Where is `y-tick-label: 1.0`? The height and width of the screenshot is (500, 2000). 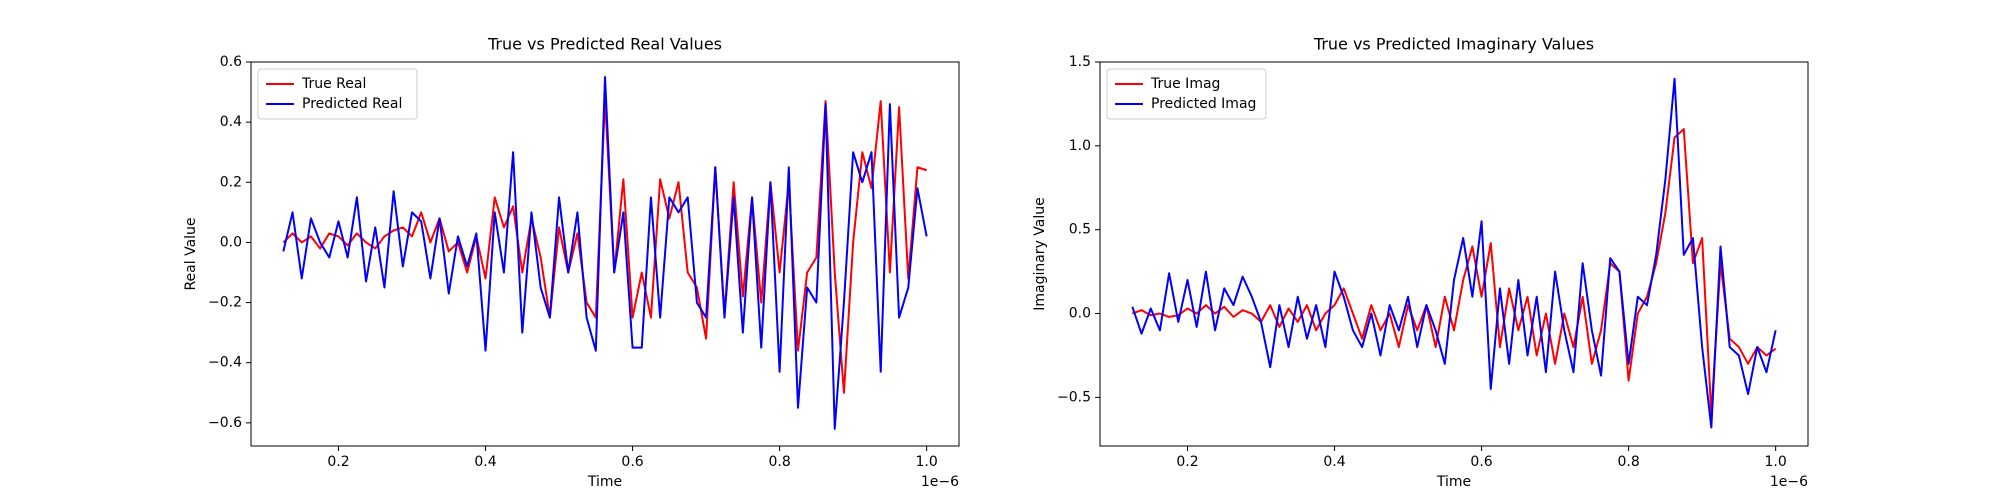 y-tick-label: 1.0 is located at coordinates (1080, 146).